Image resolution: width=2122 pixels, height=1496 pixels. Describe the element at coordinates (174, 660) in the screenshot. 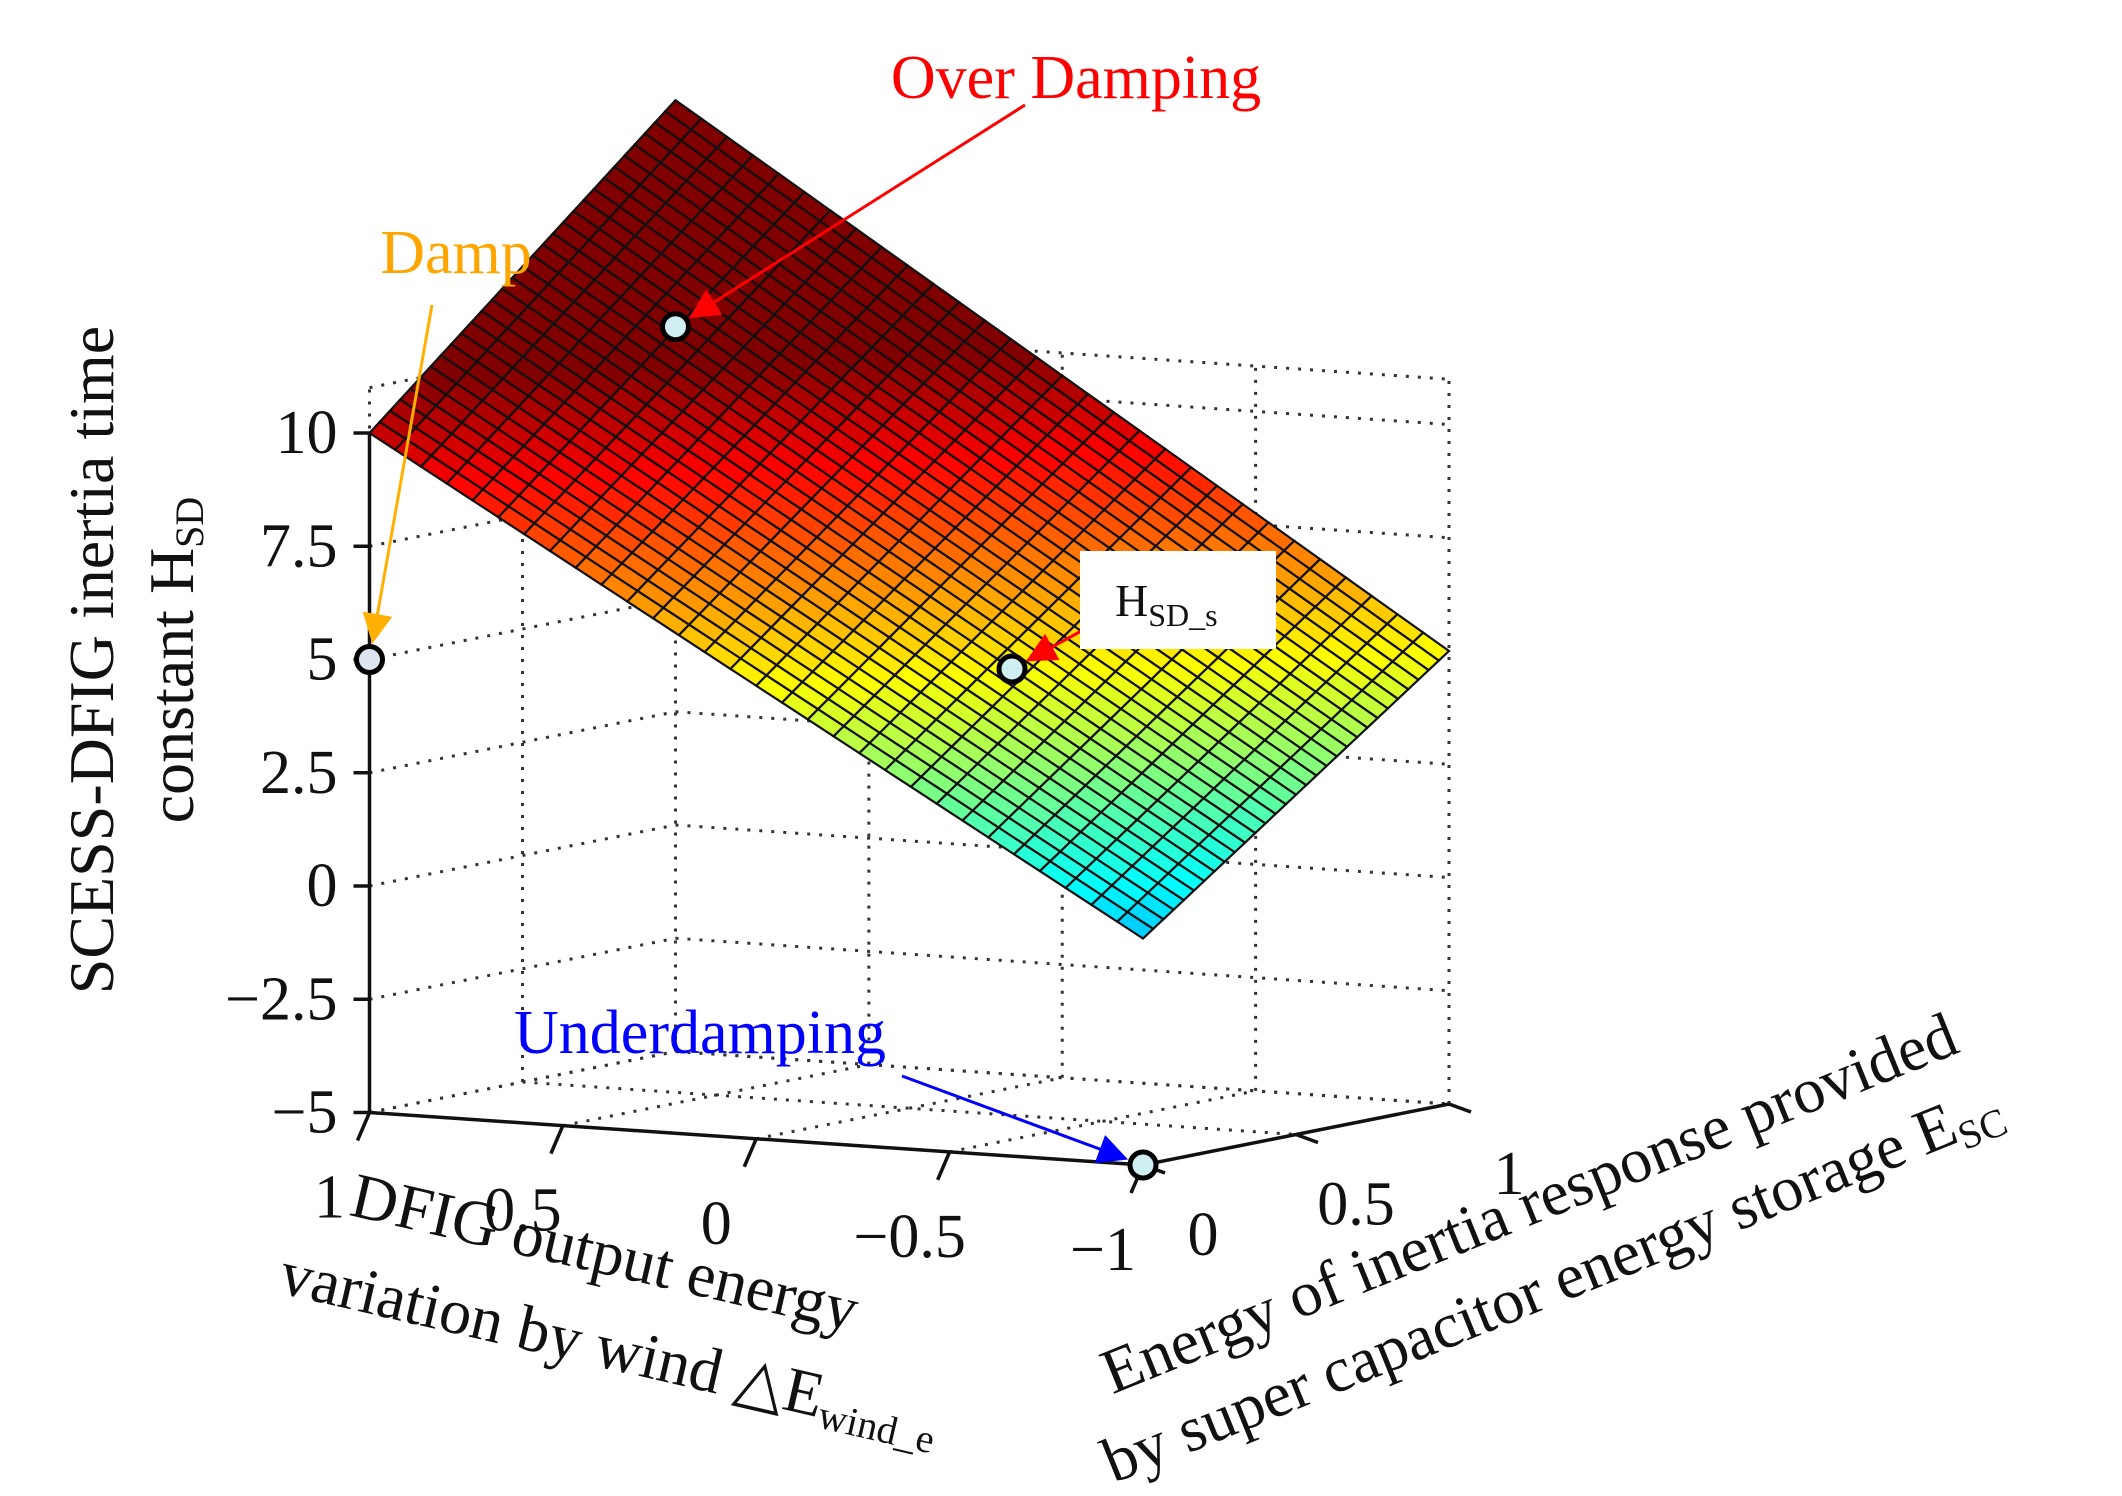

I see `z-axis-label-line2: constant HSD` at that location.